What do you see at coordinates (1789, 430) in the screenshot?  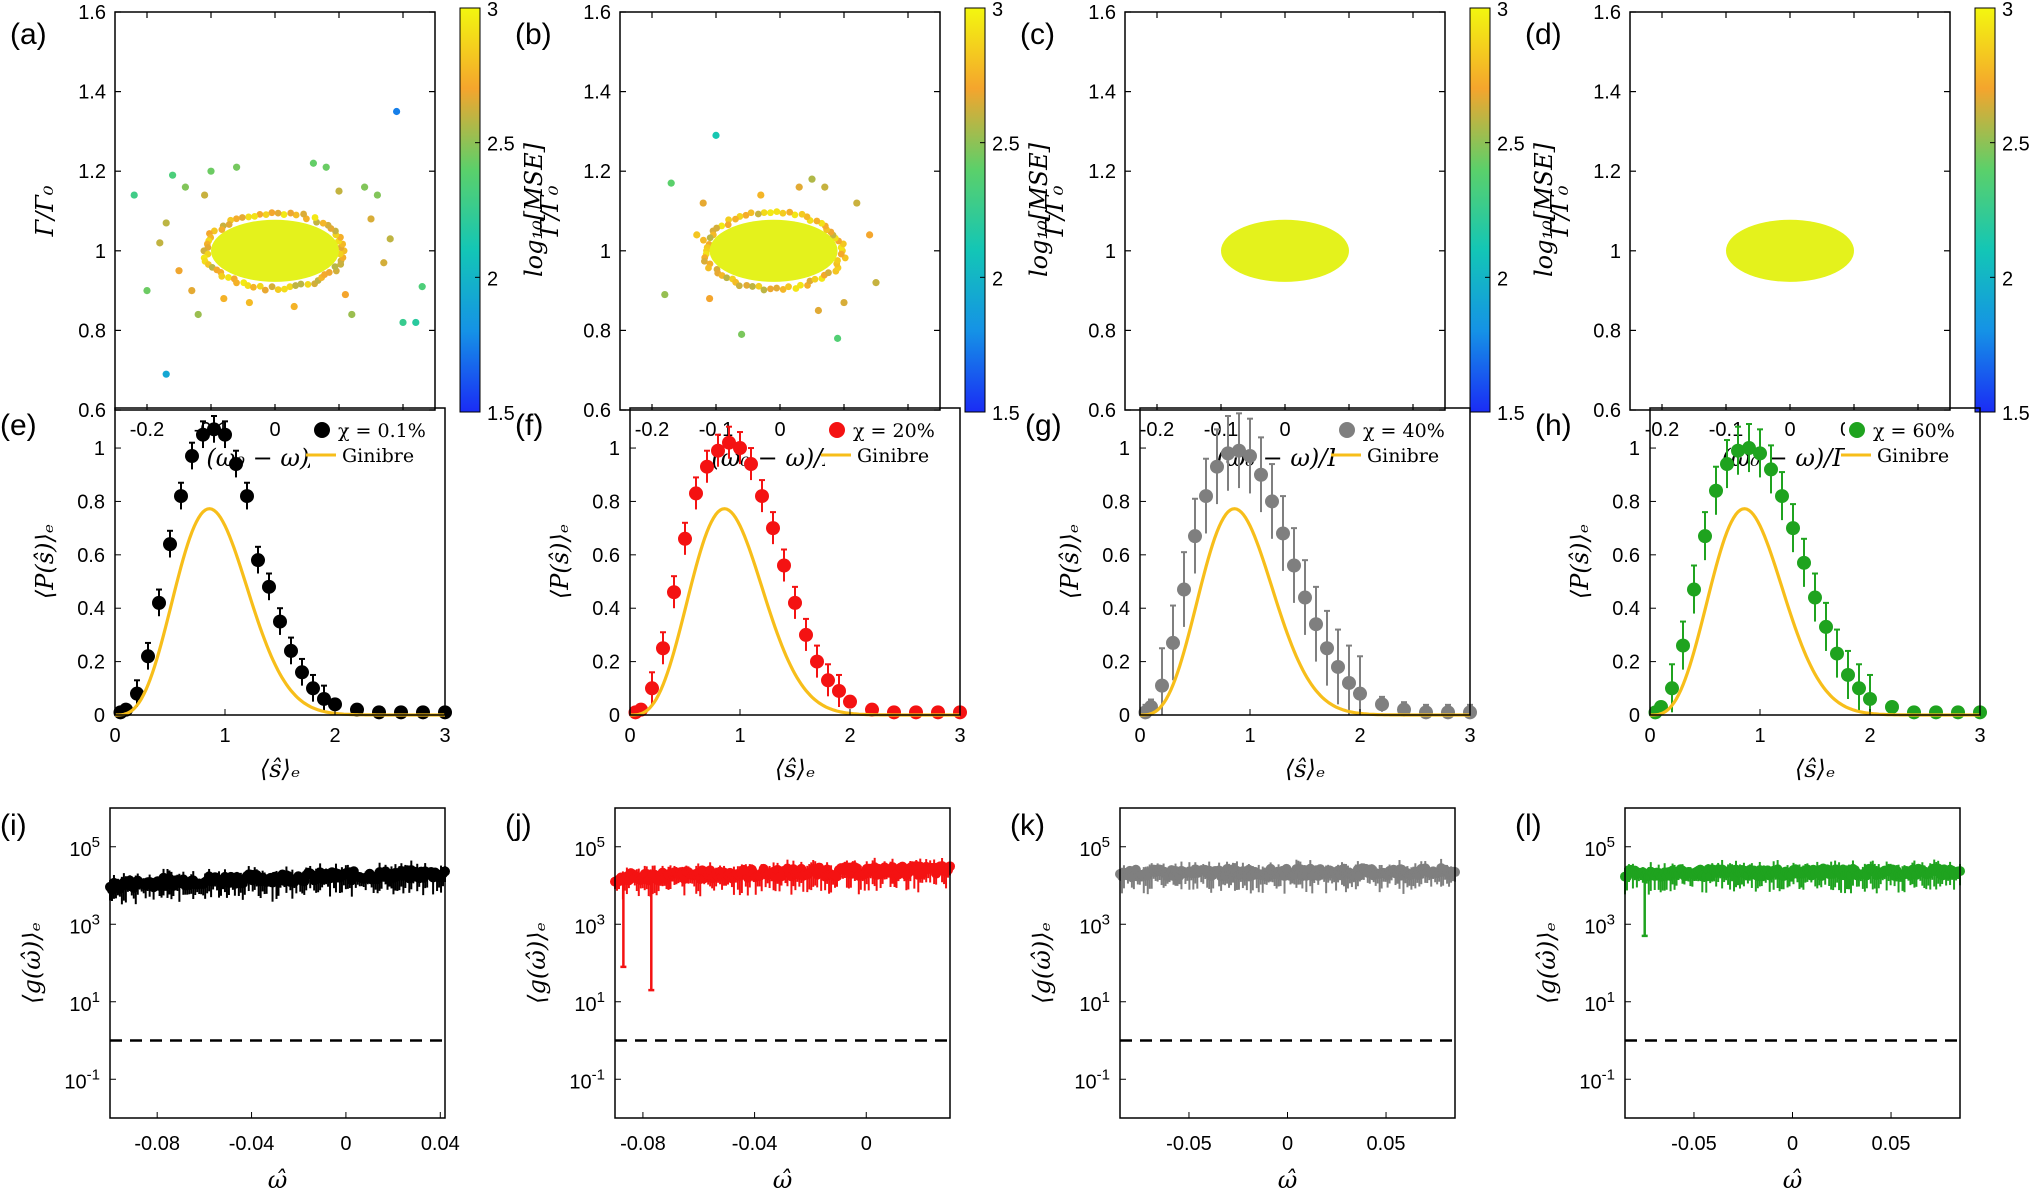 I see `x-tick-label: 0` at bounding box center [1789, 430].